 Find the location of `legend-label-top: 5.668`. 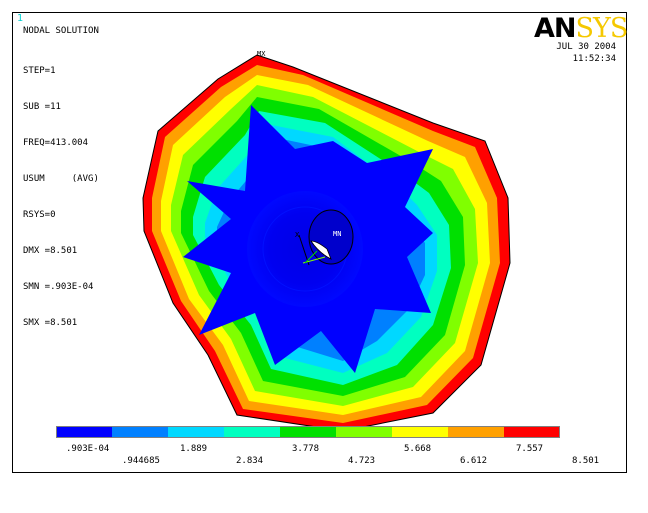

legend-label-top: 5.668 is located at coordinates (418, 449).